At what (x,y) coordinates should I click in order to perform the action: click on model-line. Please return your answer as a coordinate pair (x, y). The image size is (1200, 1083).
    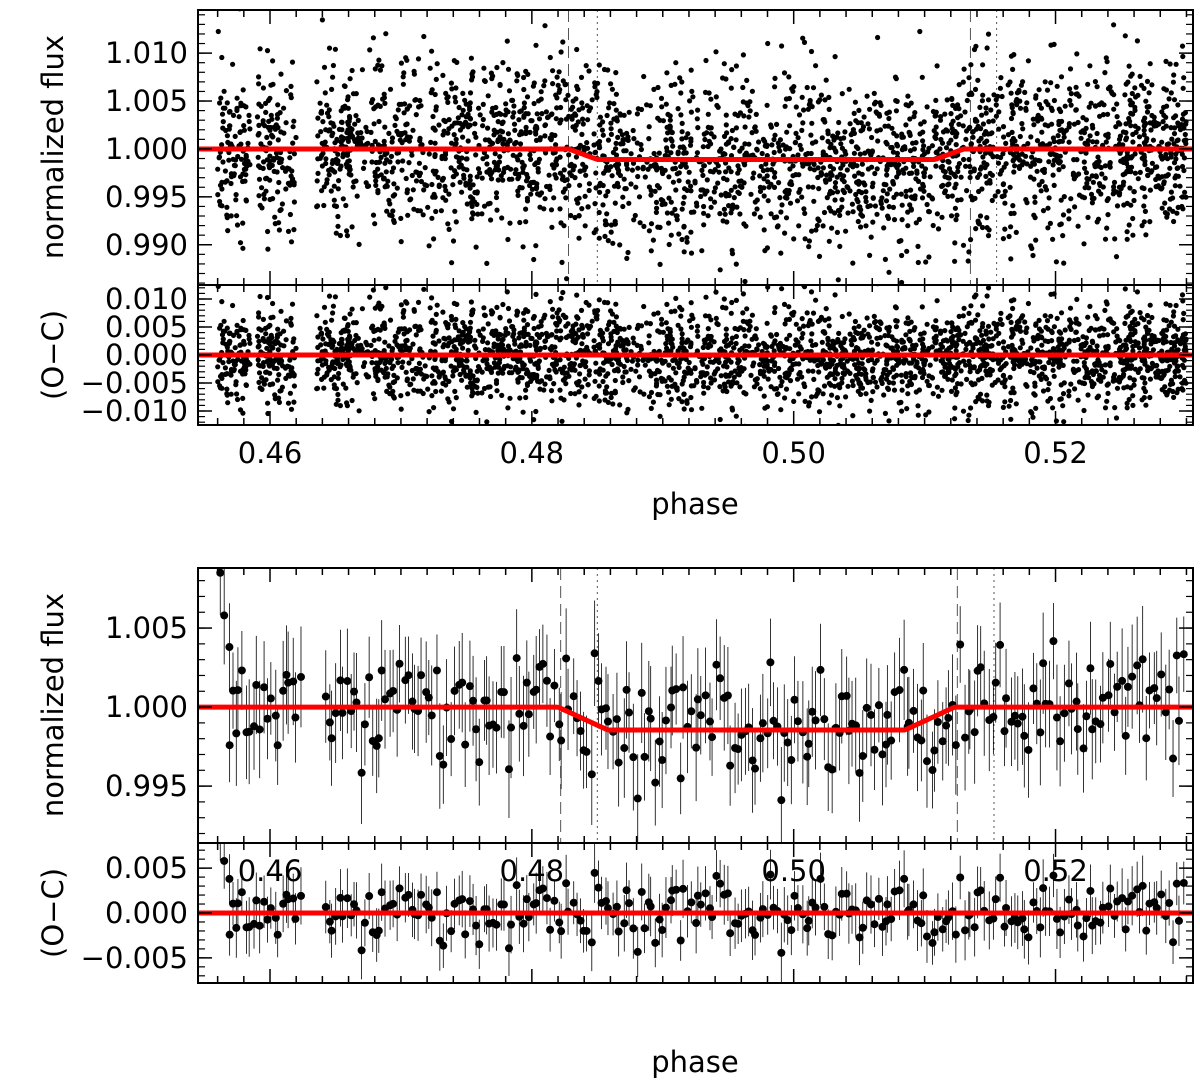
    Looking at the image, I should click on (695, 154).